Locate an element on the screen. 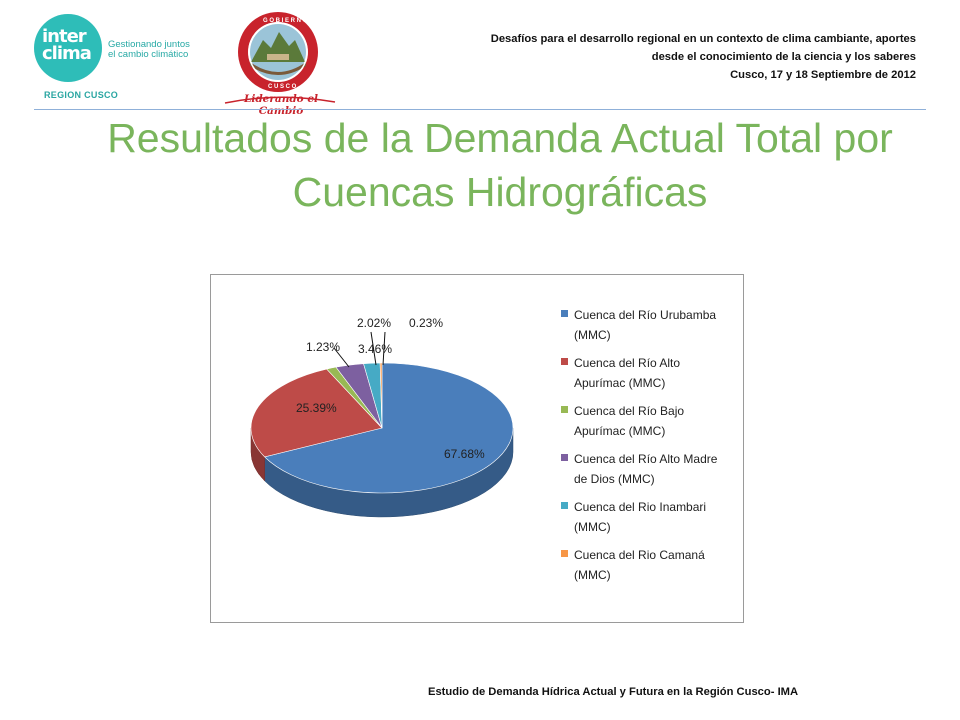  svg-text: C U S C O is located at coordinates (282, 87).